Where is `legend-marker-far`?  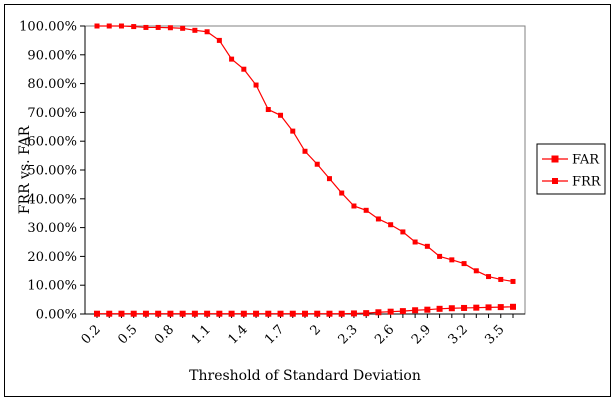 legend-marker-far is located at coordinates (555, 159).